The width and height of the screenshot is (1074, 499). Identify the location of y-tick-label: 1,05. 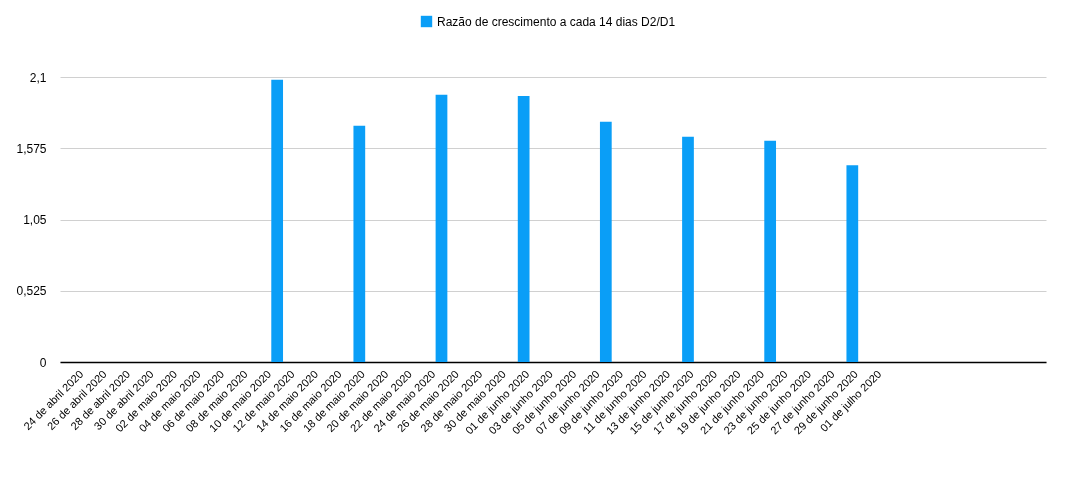
(35, 220).